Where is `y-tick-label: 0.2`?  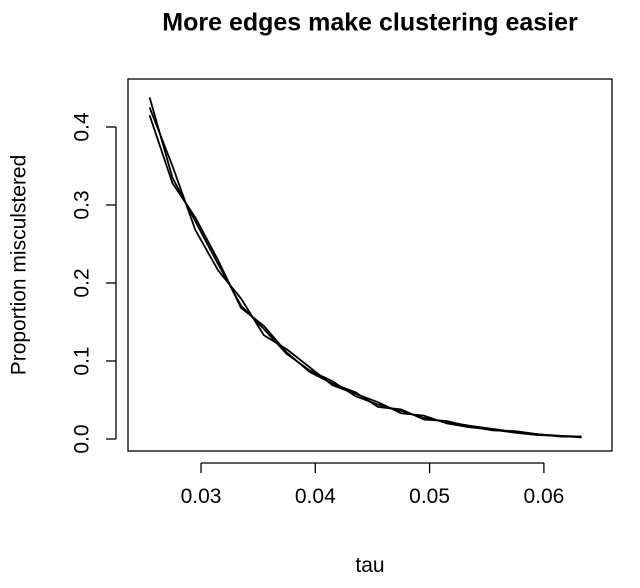 y-tick-label: 0.2 is located at coordinates (82, 282).